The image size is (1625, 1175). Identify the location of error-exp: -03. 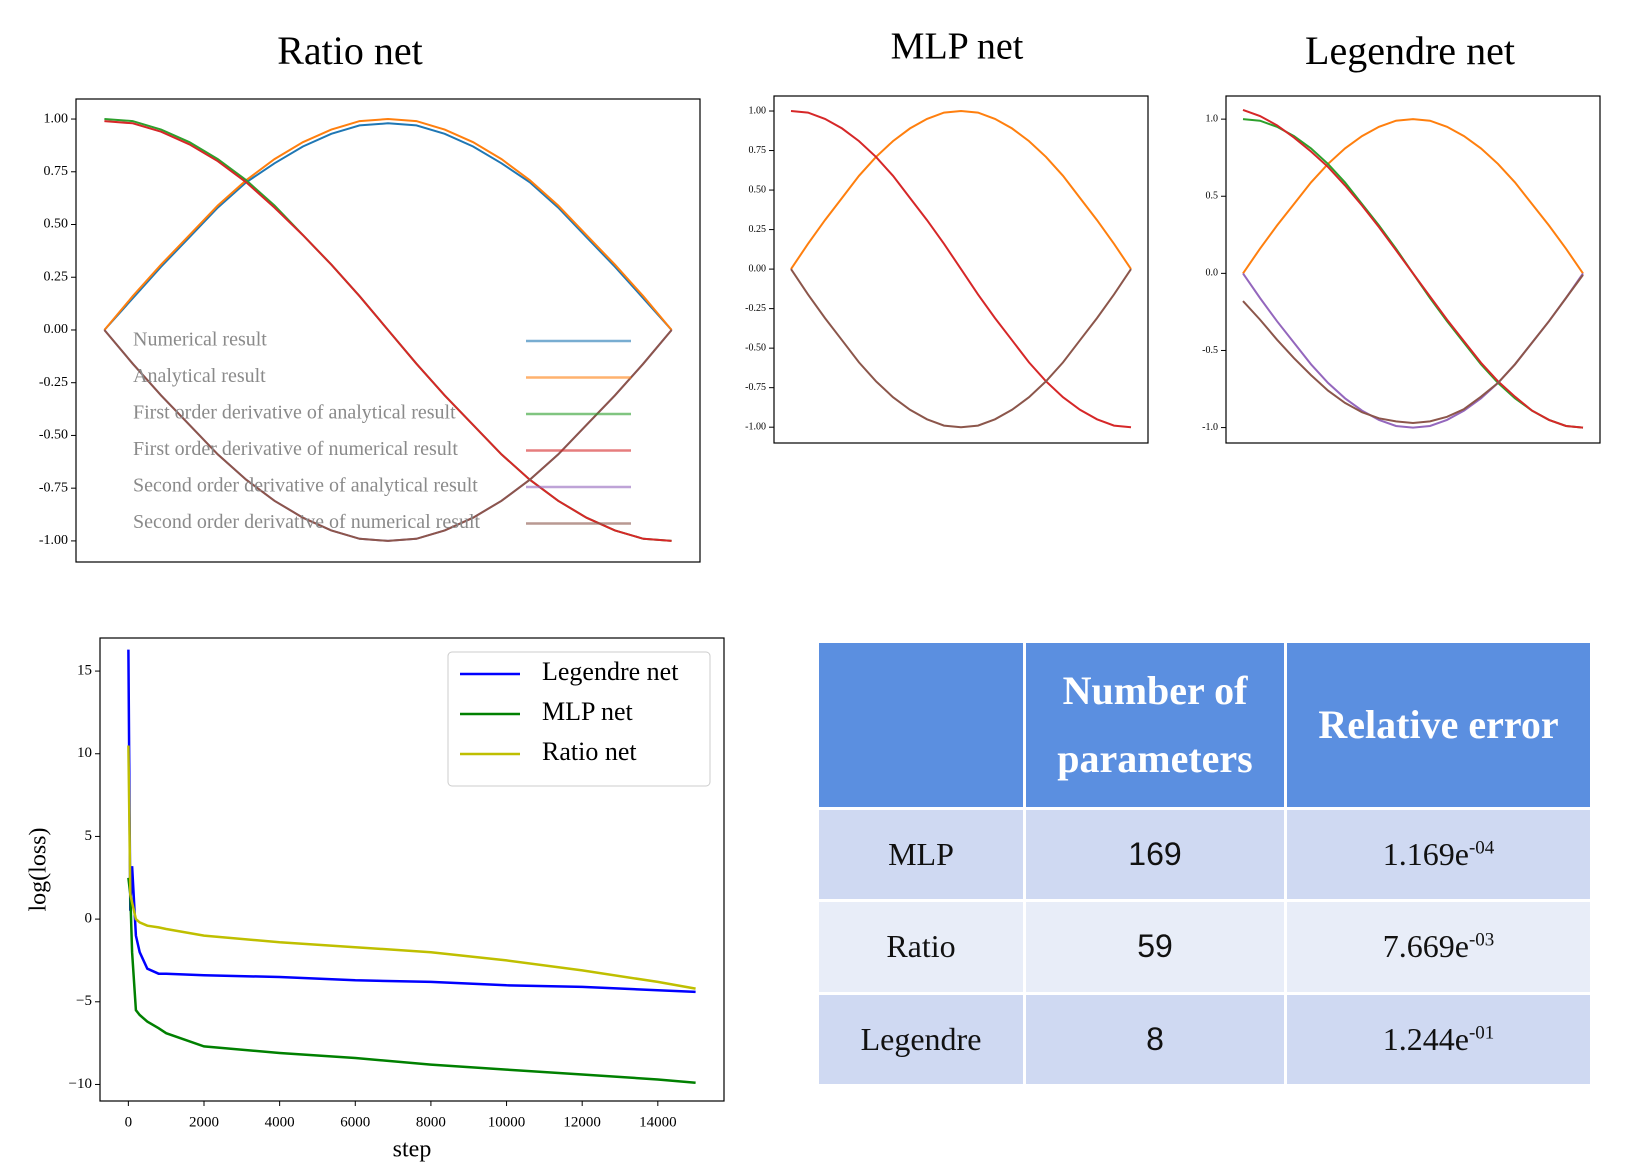
(1481, 940).